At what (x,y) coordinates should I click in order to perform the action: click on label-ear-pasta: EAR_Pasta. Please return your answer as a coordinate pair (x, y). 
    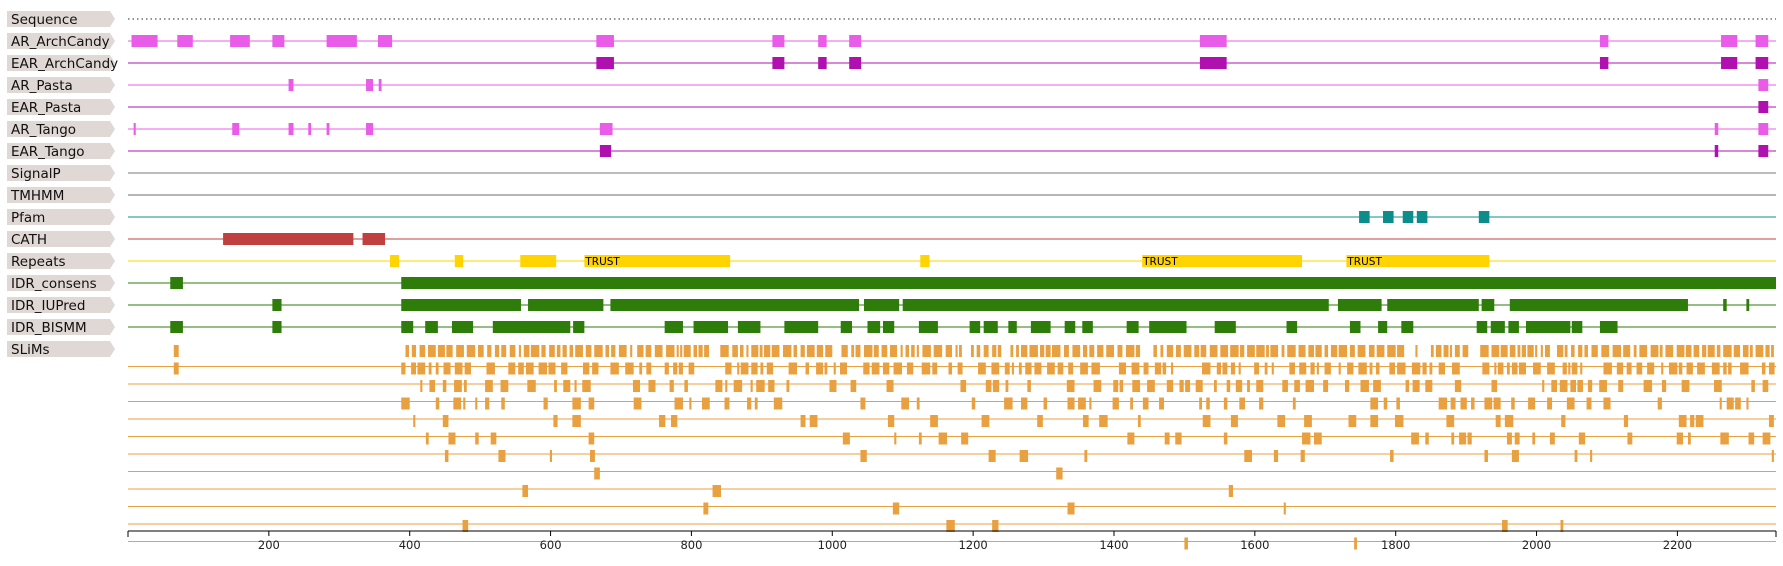
    Looking at the image, I should click on (46, 108).